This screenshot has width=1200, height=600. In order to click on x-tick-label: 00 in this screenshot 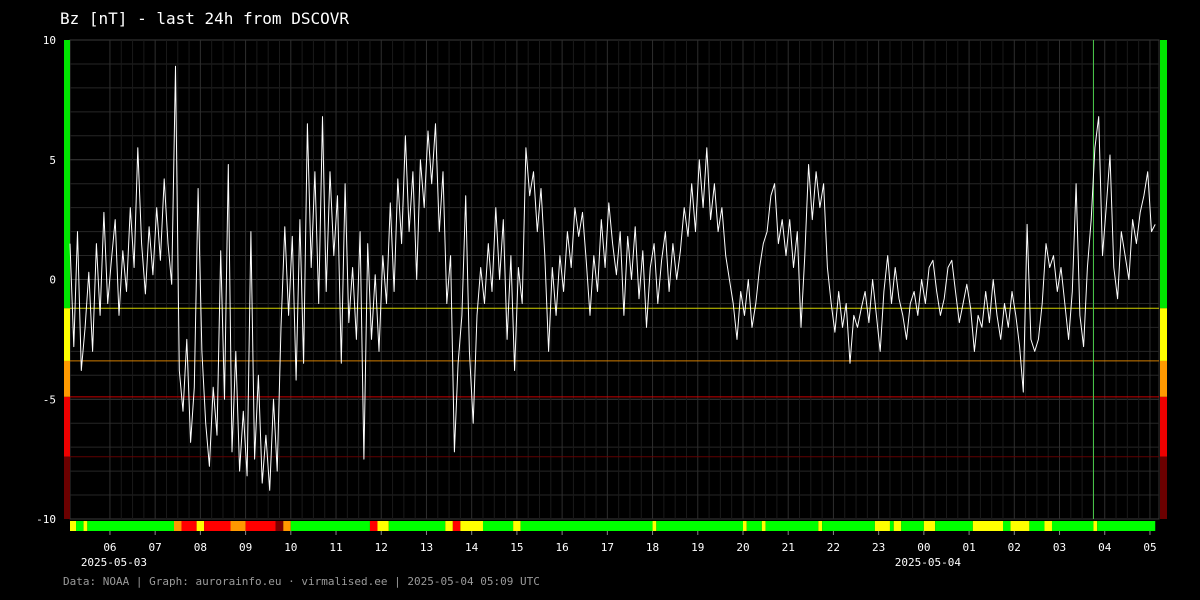, I will do `click(923, 547)`.